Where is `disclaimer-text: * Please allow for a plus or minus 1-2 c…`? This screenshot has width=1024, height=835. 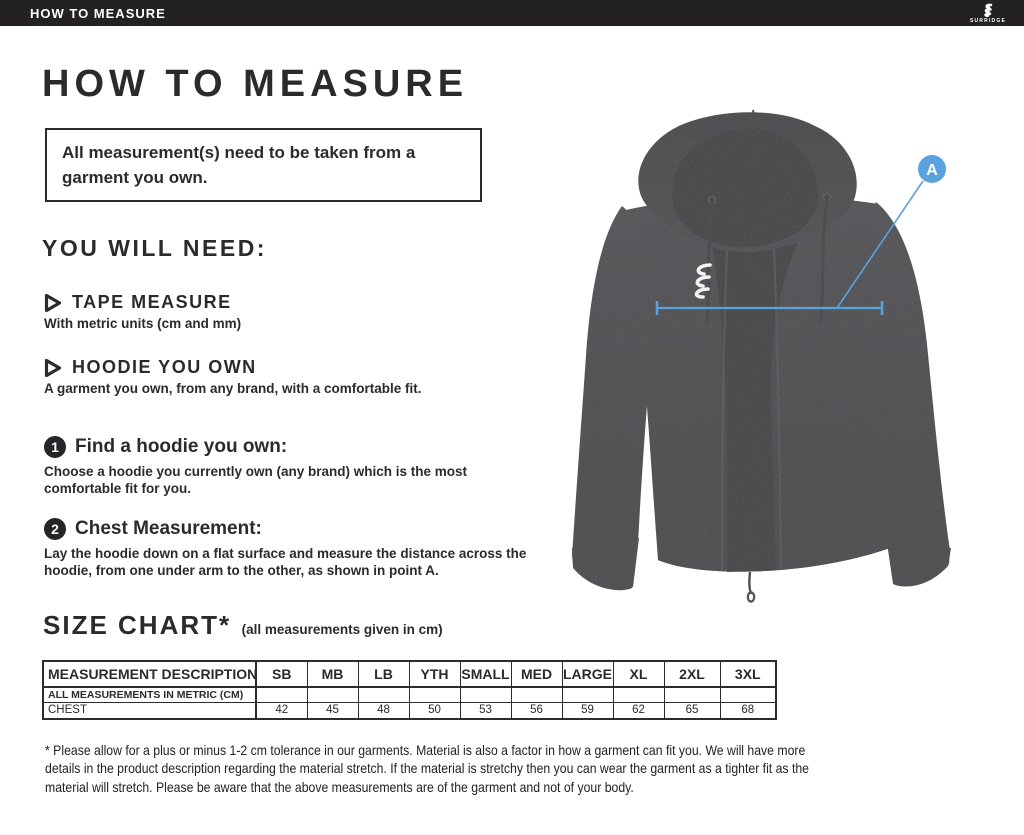
disclaimer-text: * Please allow for a plus or minus 1-2 c… is located at coordinates (427, 768).